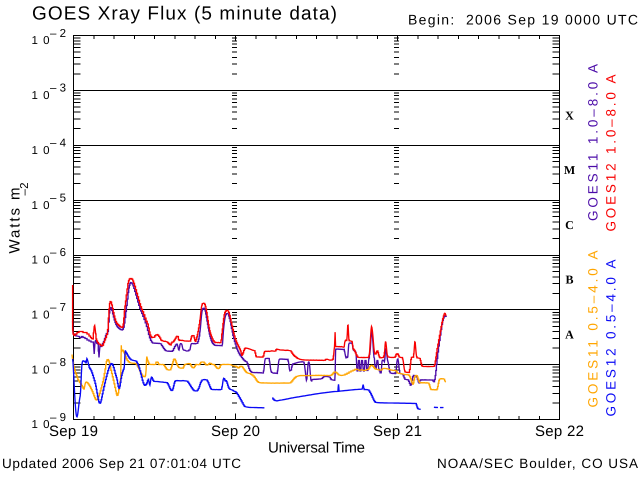 This screenshot has width=640, height=485. I want to click on svg-text: GOES11 0.5–4.0 A, so click(593, 329).